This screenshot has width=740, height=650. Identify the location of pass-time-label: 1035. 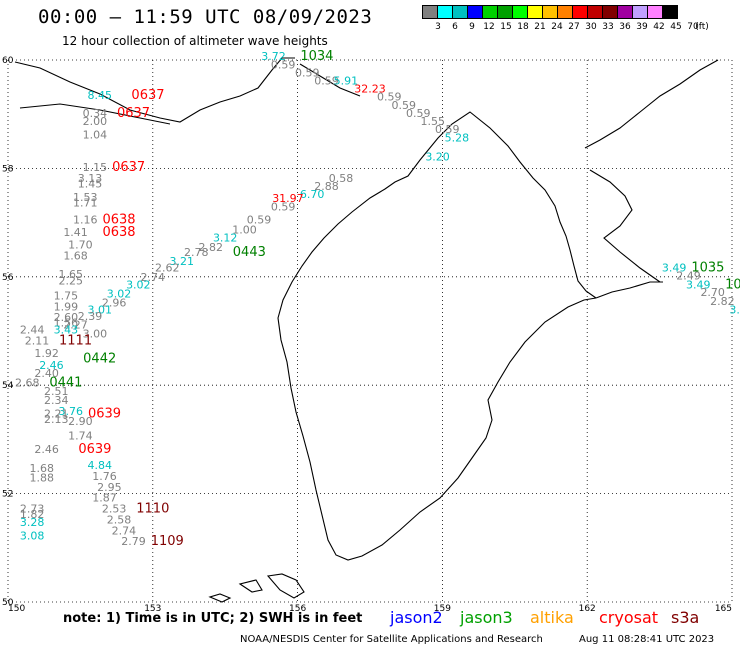
(707, 267).